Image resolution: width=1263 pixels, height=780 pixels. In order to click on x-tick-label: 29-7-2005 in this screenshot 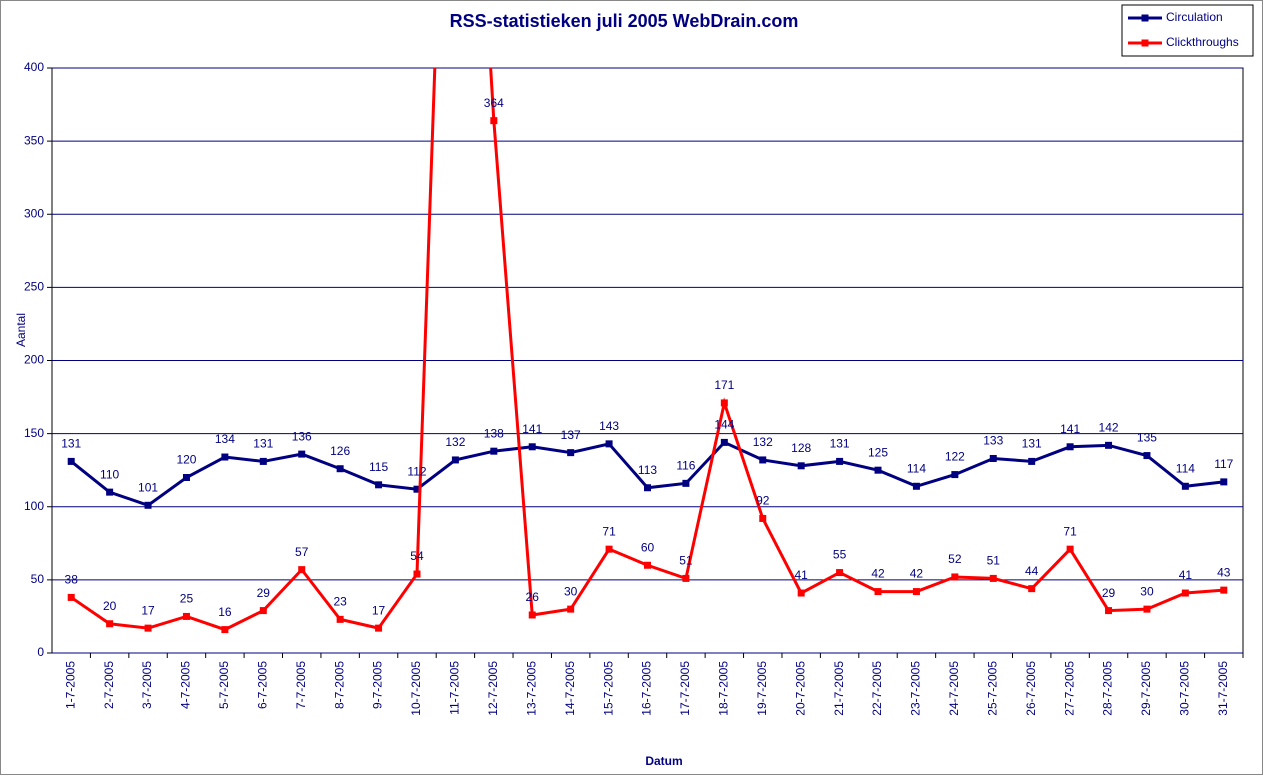, I will do `click(1146, 688)`.